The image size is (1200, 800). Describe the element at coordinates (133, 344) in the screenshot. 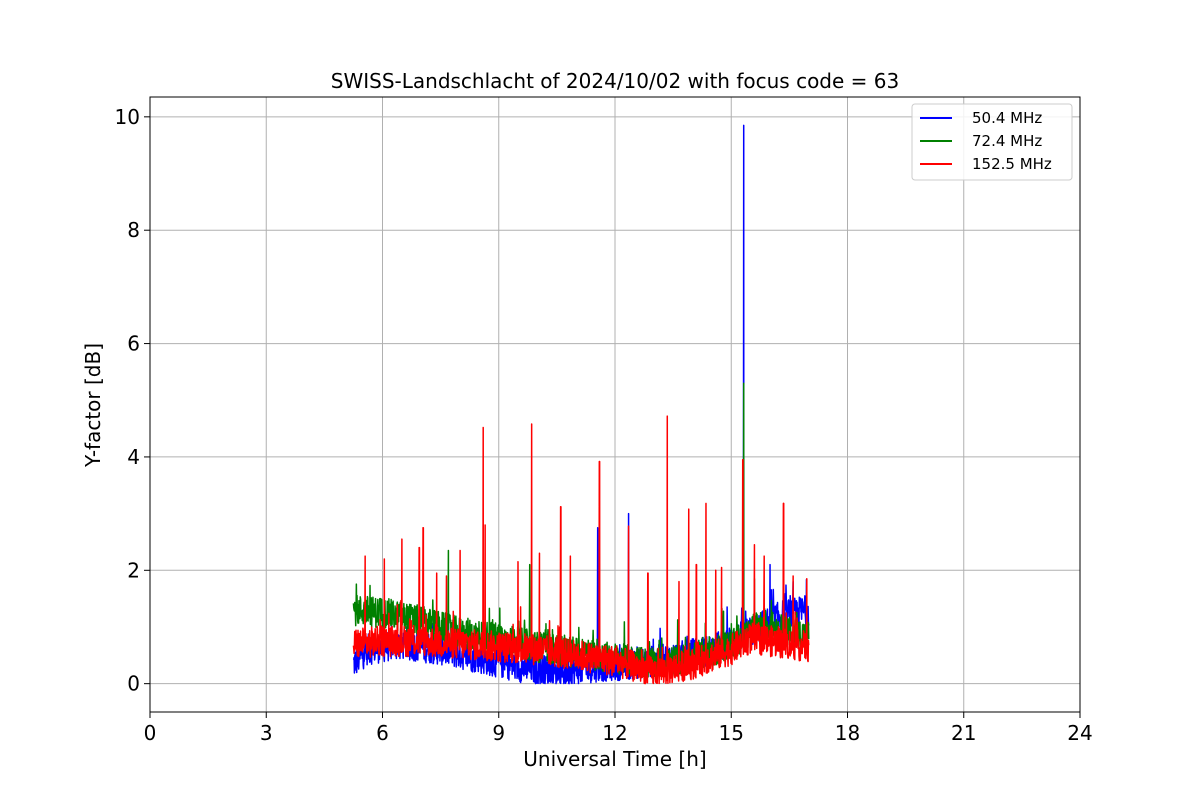

I see `y-tick-label: 6` at that location.